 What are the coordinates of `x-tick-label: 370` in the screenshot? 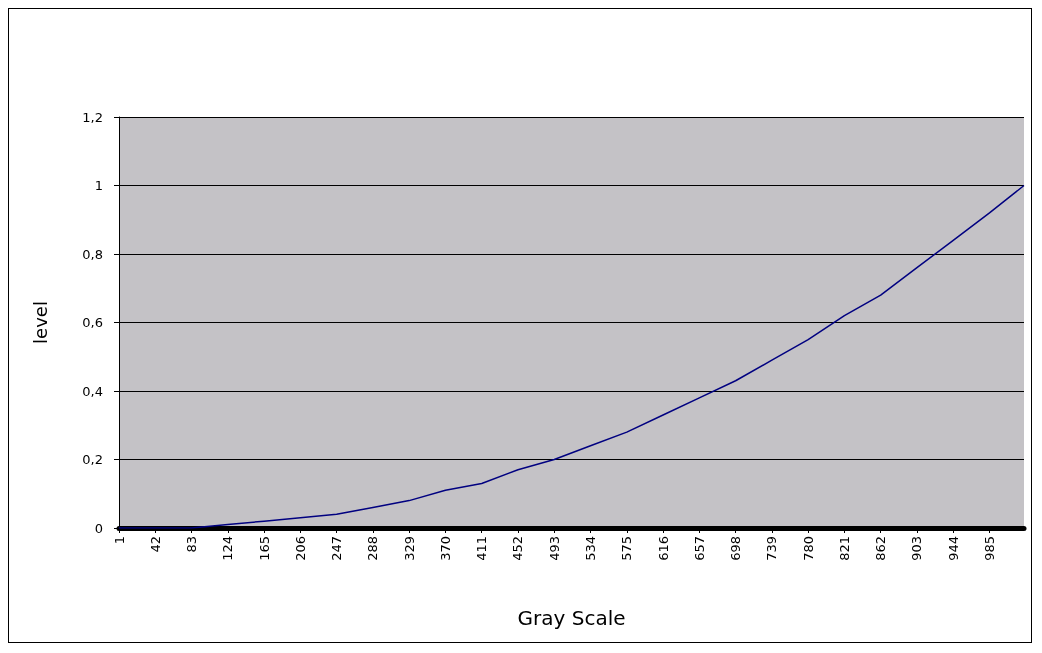 It's located at (445, 548).